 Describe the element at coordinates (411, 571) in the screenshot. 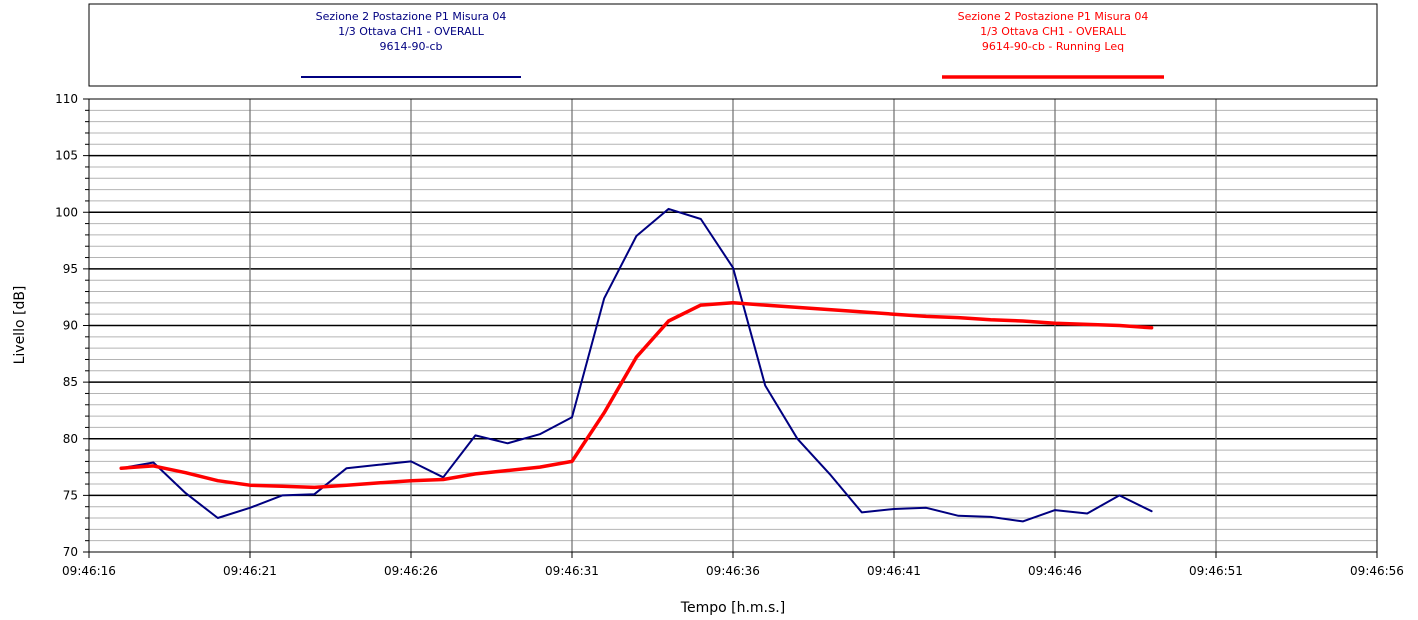

I see `x-tick-label: 09:46:26` at that location.